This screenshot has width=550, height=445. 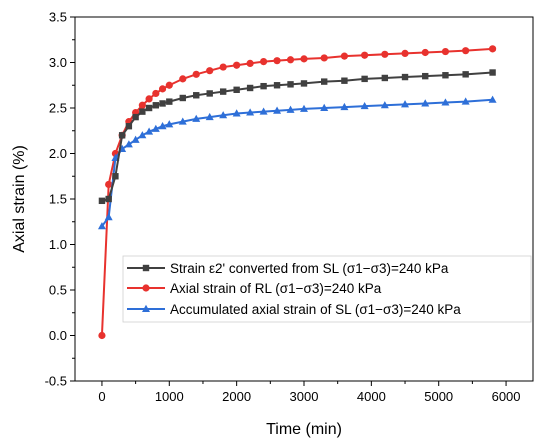 What do you see at coordinates (19, 199) in the screenshot?
I see `y-axis-title: Axial strain (%)` at bounding box center [19, 199].